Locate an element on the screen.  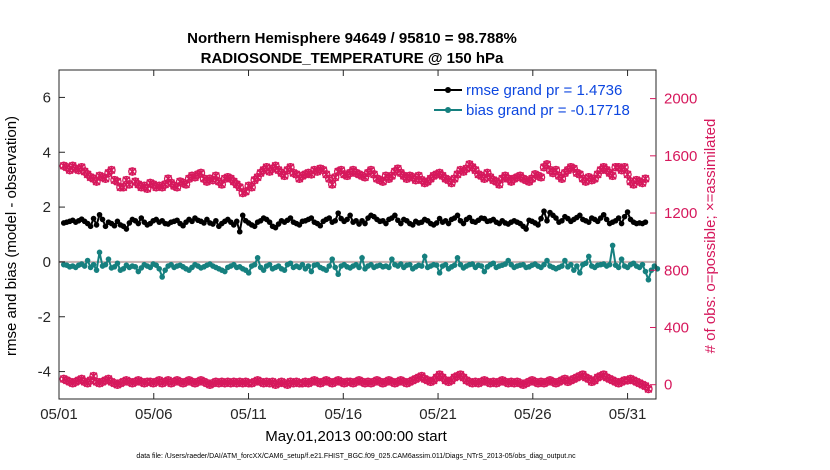
x-tick-label: 05/31 is located at coordinates (628, 414).